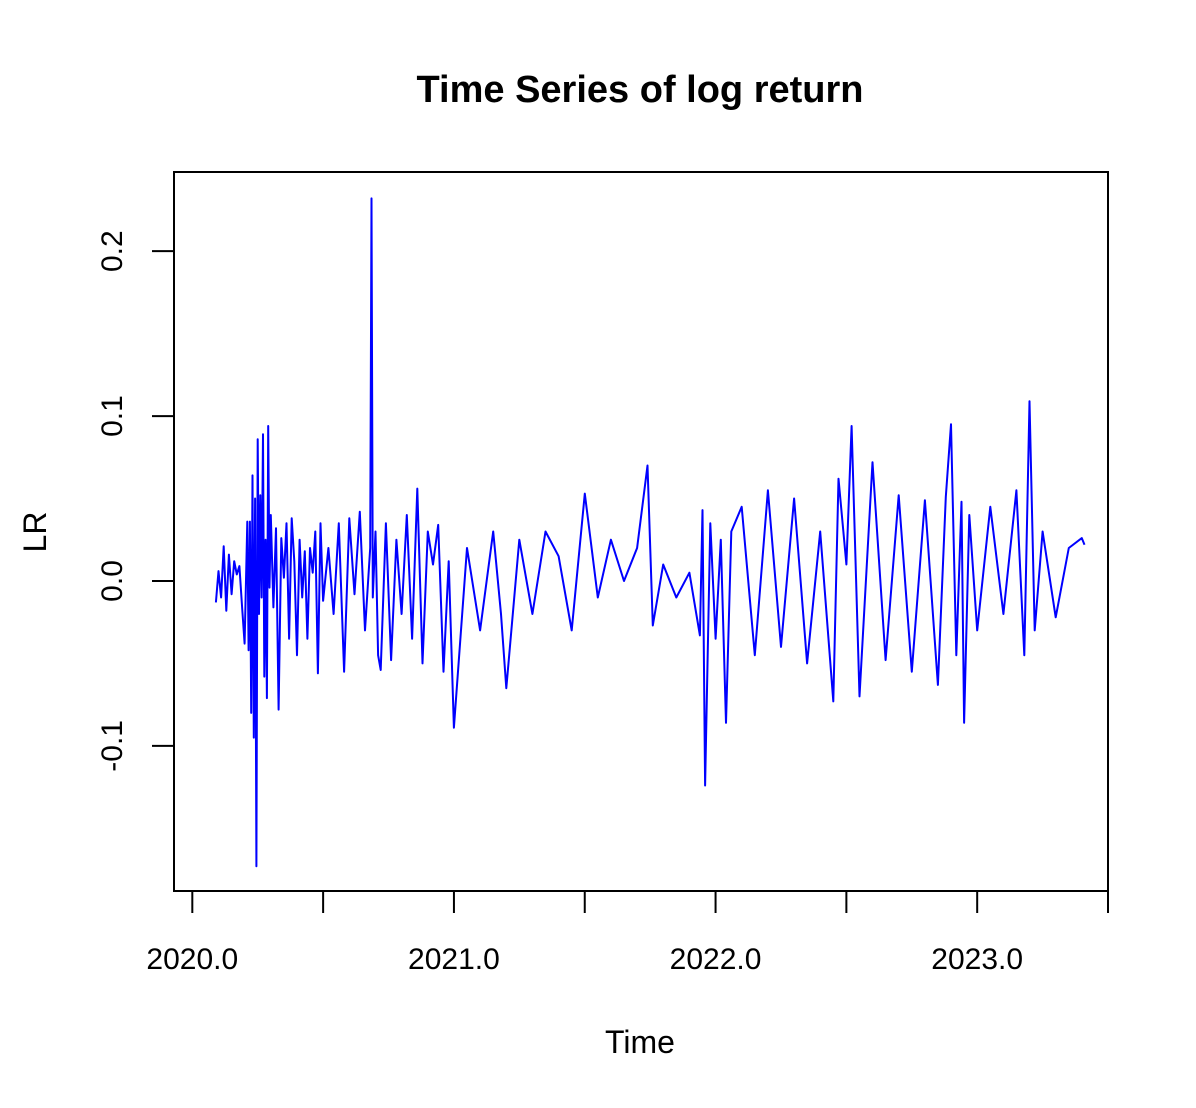 The height and width of the screenshot is (1108, 1196). What do you see at coordinates (716, 959) in the screenshot?
I see `x-tick-label: 2022.0` at bounding box center [716, 959].